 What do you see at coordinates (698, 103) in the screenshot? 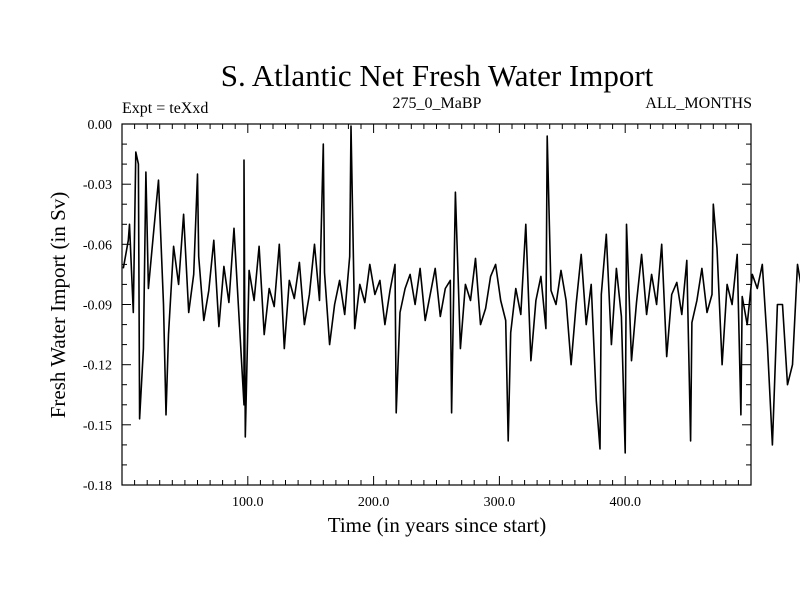
I see `months-label: ALL_MONTHS` at bounding box center [698, 103].